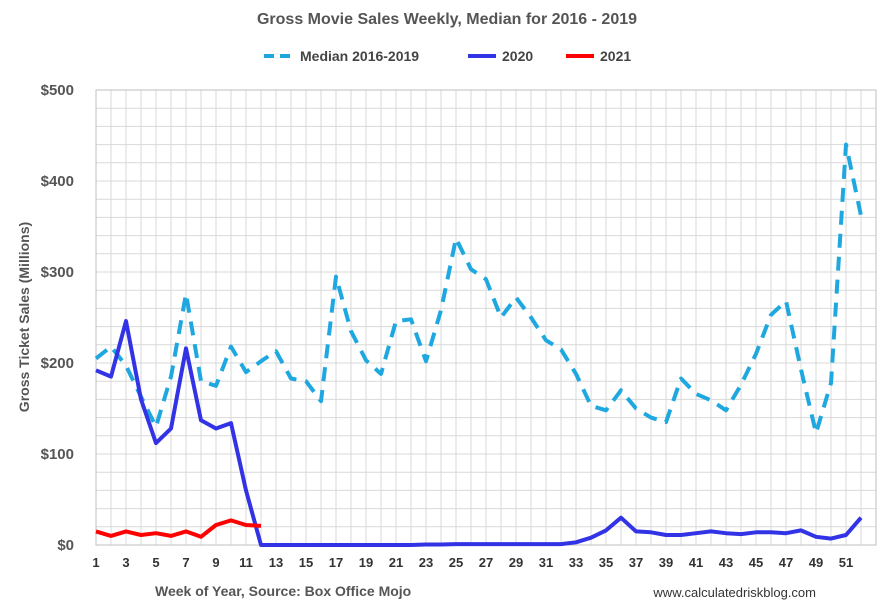  Describe the element at coordinates (786, 562) in the screenshot. I see `x-tick-label: 47` at that location.